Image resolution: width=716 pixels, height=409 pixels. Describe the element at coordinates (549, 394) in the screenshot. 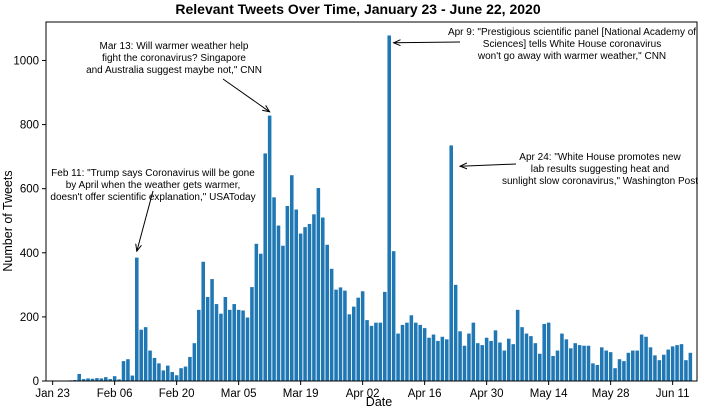

I see `x-tick-label: May 14` at that location.